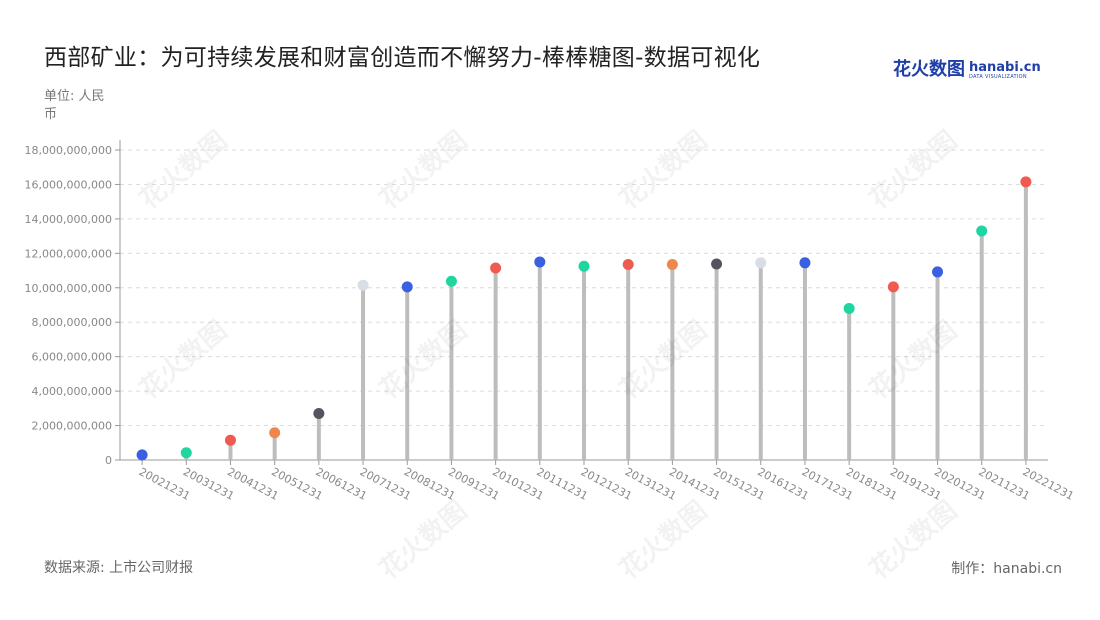  What do you see at coordinates (402, 58) in the screenshot?
I see `chart-title: 西部矿业：为可持续发展和财富创造而不懈努力-棒棒糖图-数据可视化` at bounding box center [402, 58].